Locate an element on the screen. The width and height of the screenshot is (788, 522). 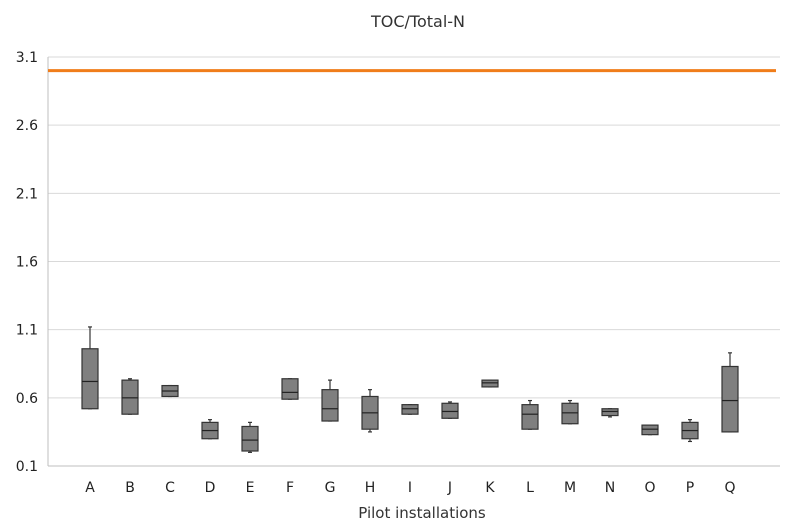
y-axis-ticks: 3.1 2.6 2.1 1.6 1.1 0.6 0.1 is located at coordinates (27, 262).